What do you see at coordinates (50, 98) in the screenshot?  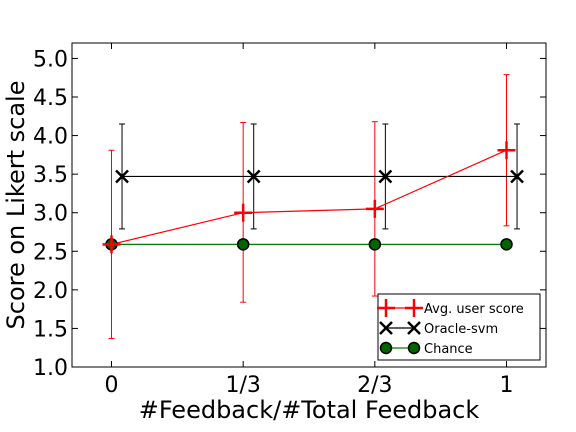 I see `y-tick-label: 4.5` at bounding box center [50, 98].